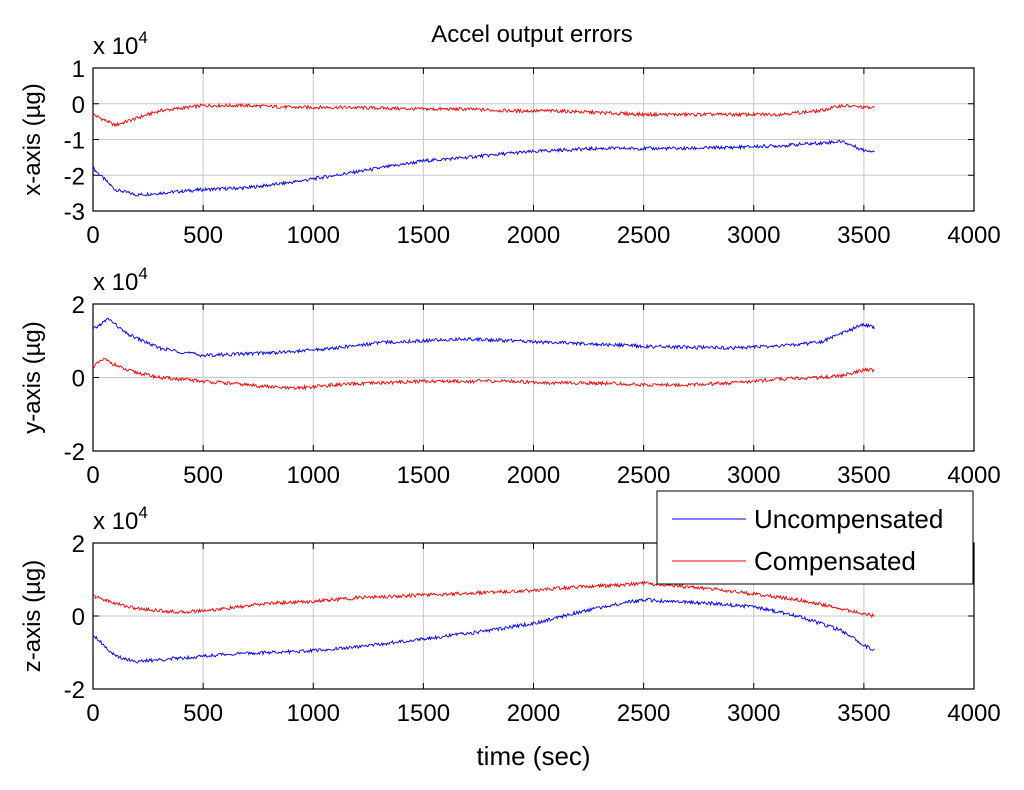  Describe the element at coordinates (32, 616) in the screenshot. I see `y-axis-label: z-axis (µg)` at that location.